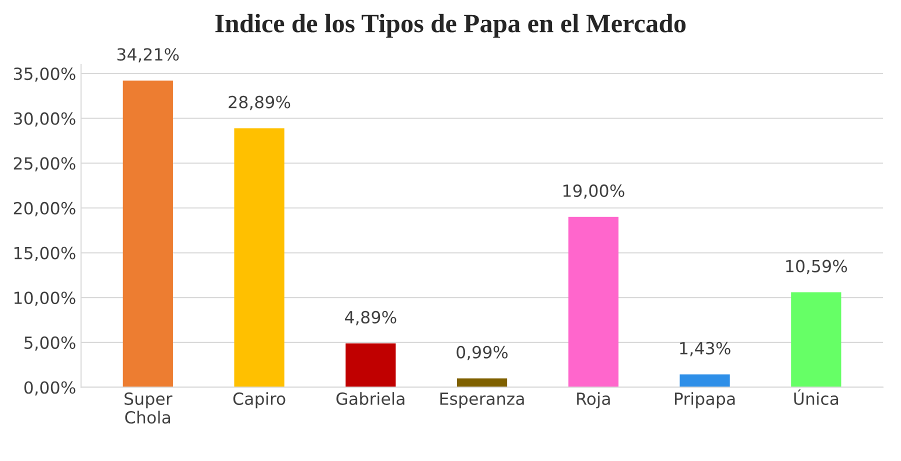  Describe the element at coordinates (593, 191) in the screenshot. I see `data-label: 19,00%` at that location.